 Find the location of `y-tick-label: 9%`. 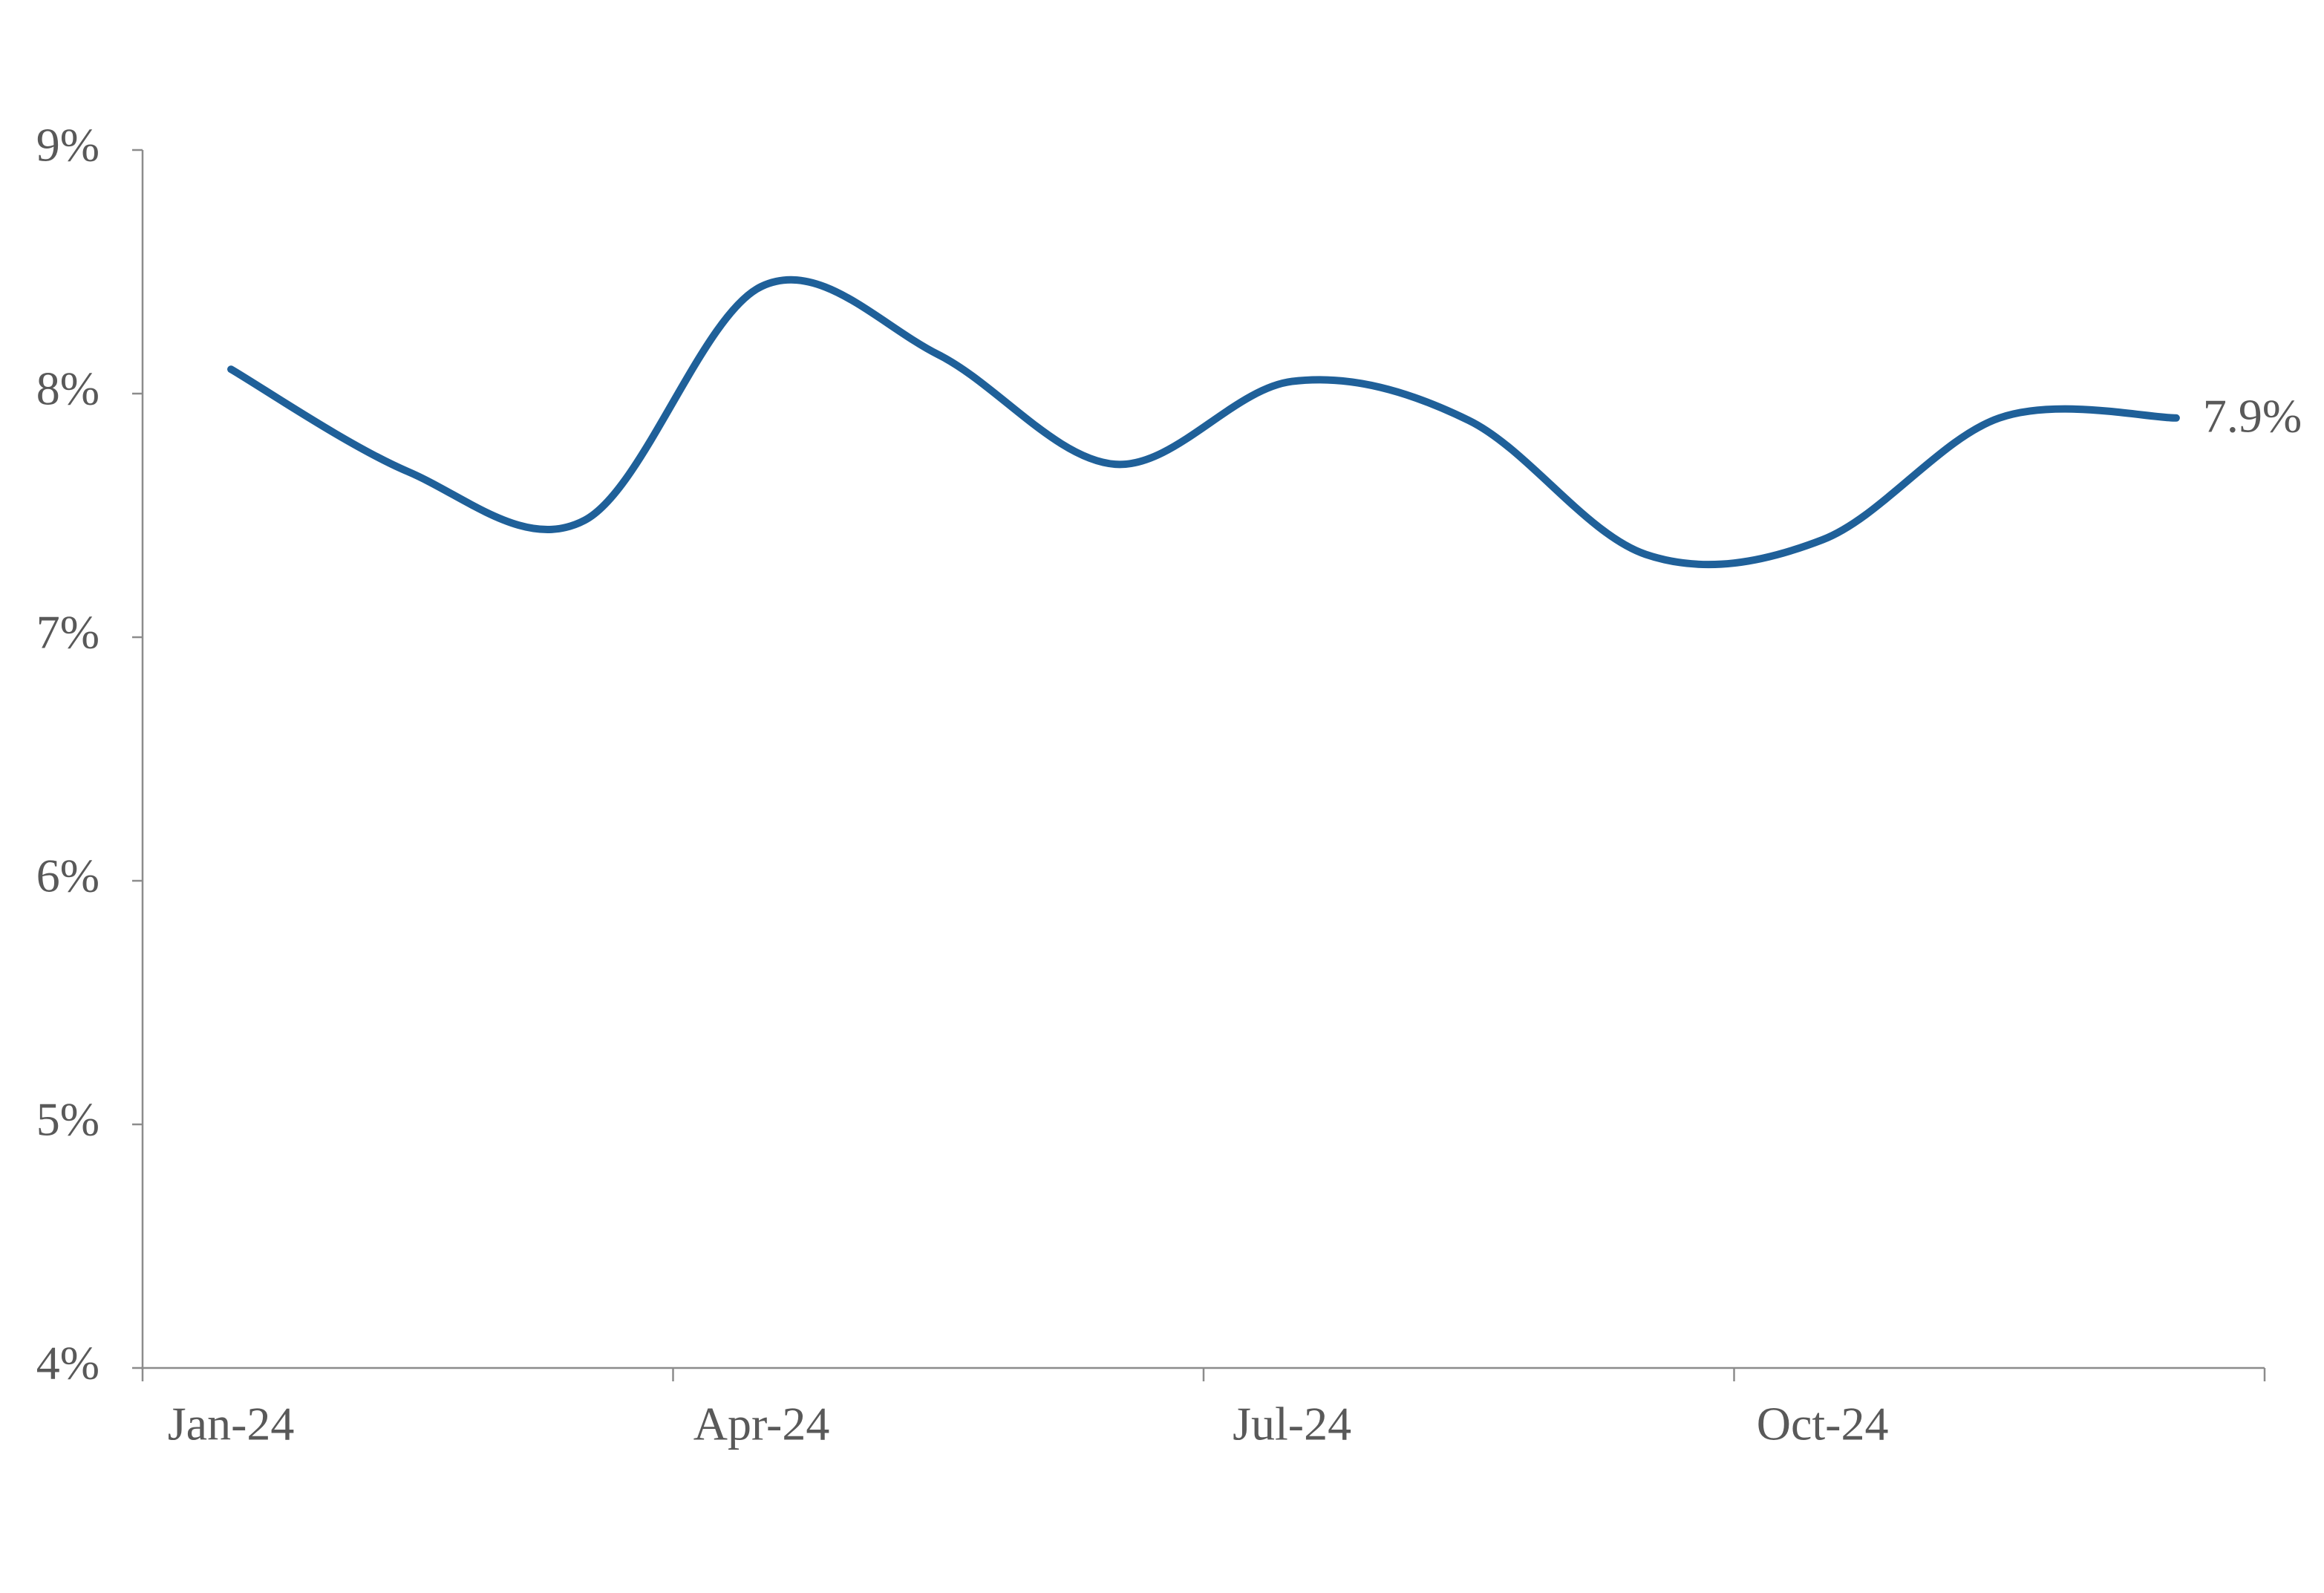

y-tick-label: 9% is located at coordinates (67, 145).